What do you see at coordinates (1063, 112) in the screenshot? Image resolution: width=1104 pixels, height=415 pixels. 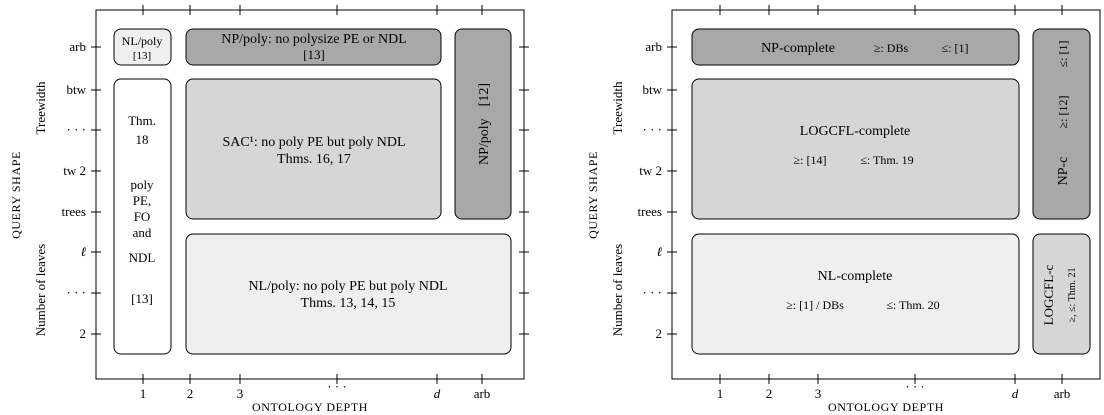 I see `region-label: ≥: [12]` at bounding box center [1063, 112].